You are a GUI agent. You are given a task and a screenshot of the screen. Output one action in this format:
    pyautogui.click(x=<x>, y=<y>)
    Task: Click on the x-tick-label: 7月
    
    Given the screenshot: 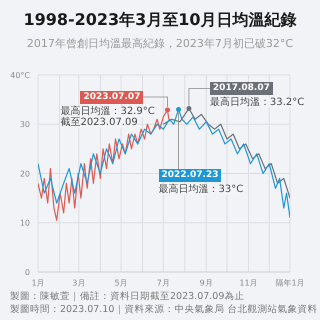 What is the action you would take?
    pyautogui.click(x=163, y=283)
    